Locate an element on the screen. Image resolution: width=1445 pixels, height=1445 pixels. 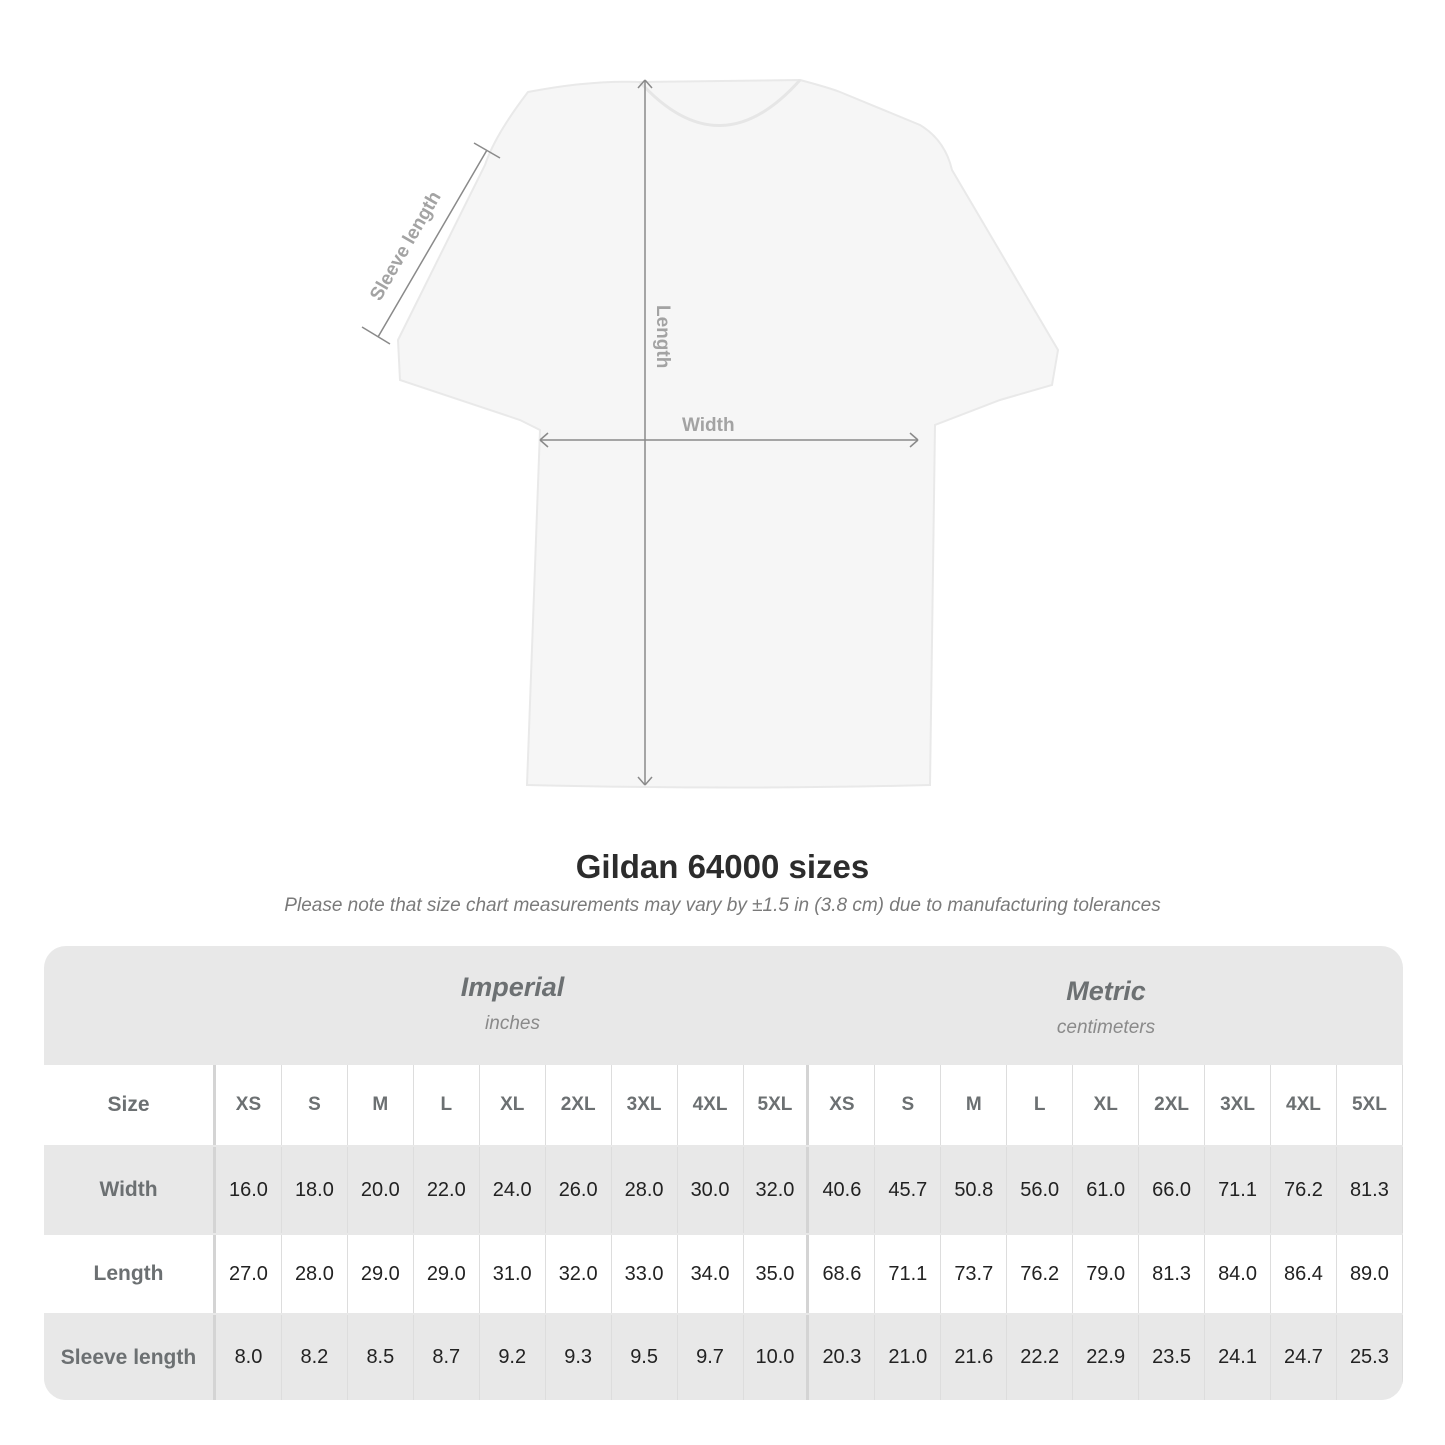
cell-imperial: 31.0 is located at coordinates (513, 1274).